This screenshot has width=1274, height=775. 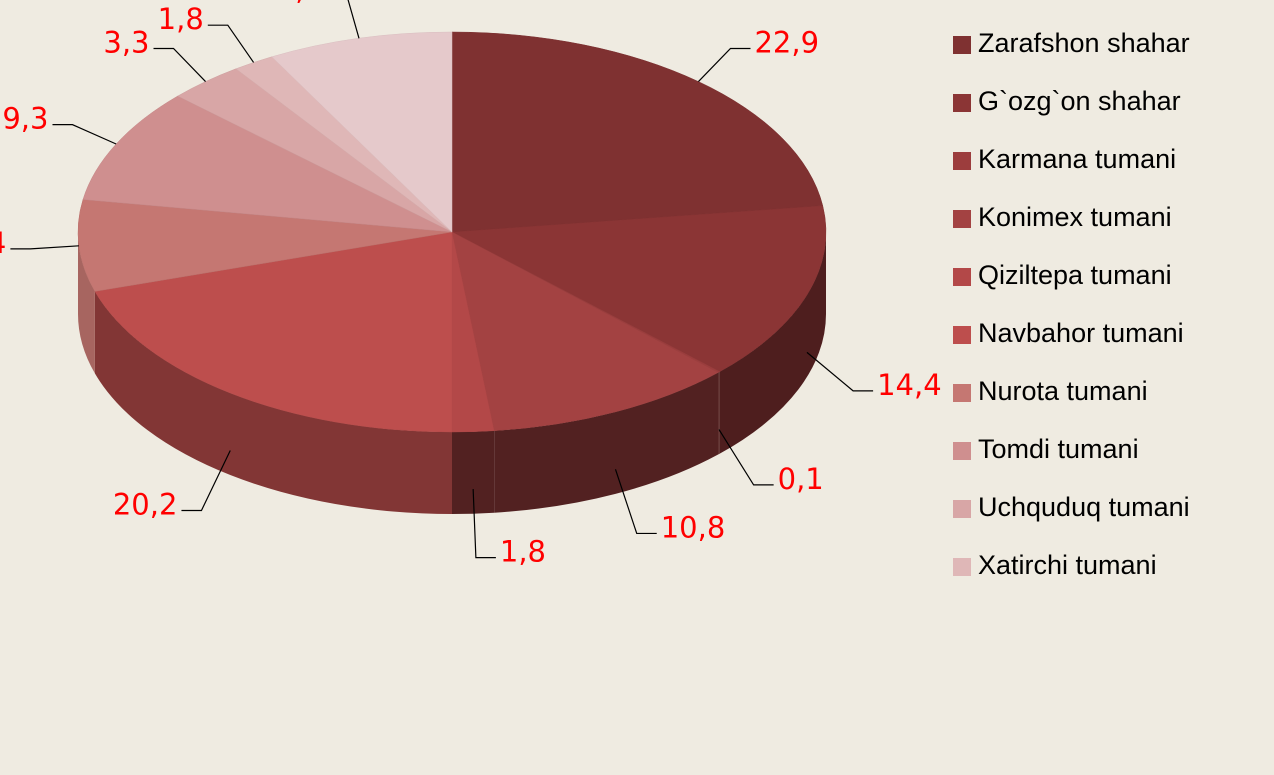 What do you see at coordinates (1079, 101) in the screenshot?
I see `legend-label: G`ozg`on shahar` at bounding box center [1079, 101].